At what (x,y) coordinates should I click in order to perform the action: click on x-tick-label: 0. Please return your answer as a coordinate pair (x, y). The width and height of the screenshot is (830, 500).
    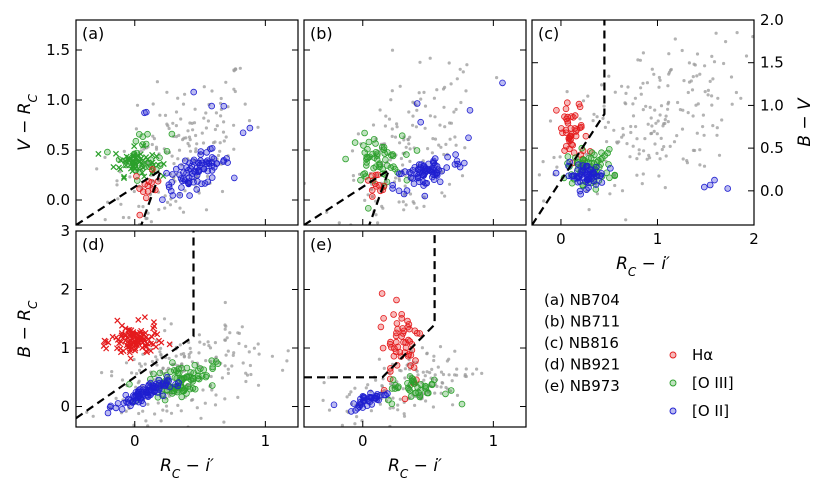
    Looking at the image, I should click on (135, 441).